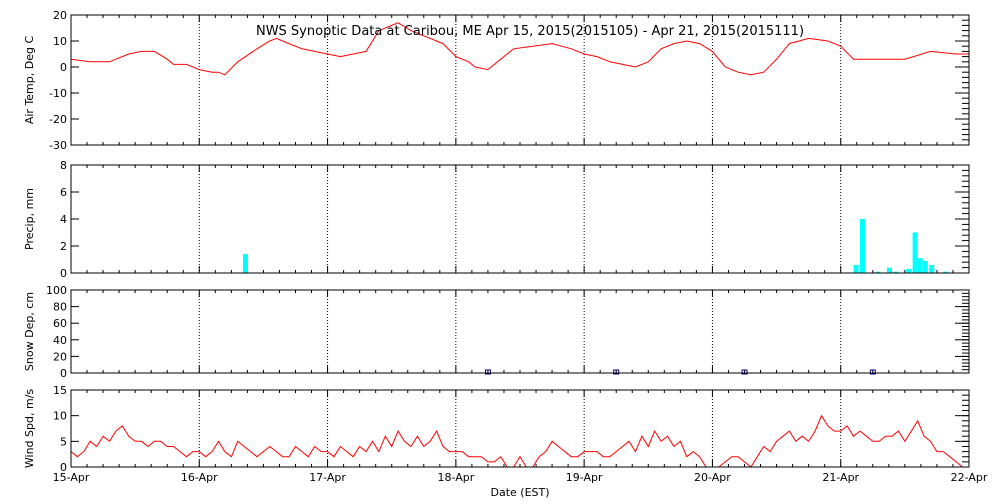 The image size is (1000, 504). What do you see at coordinates (63, 246) in the screenshot?
I see `y-tick-label: 2` at bounding box center [63, 246].